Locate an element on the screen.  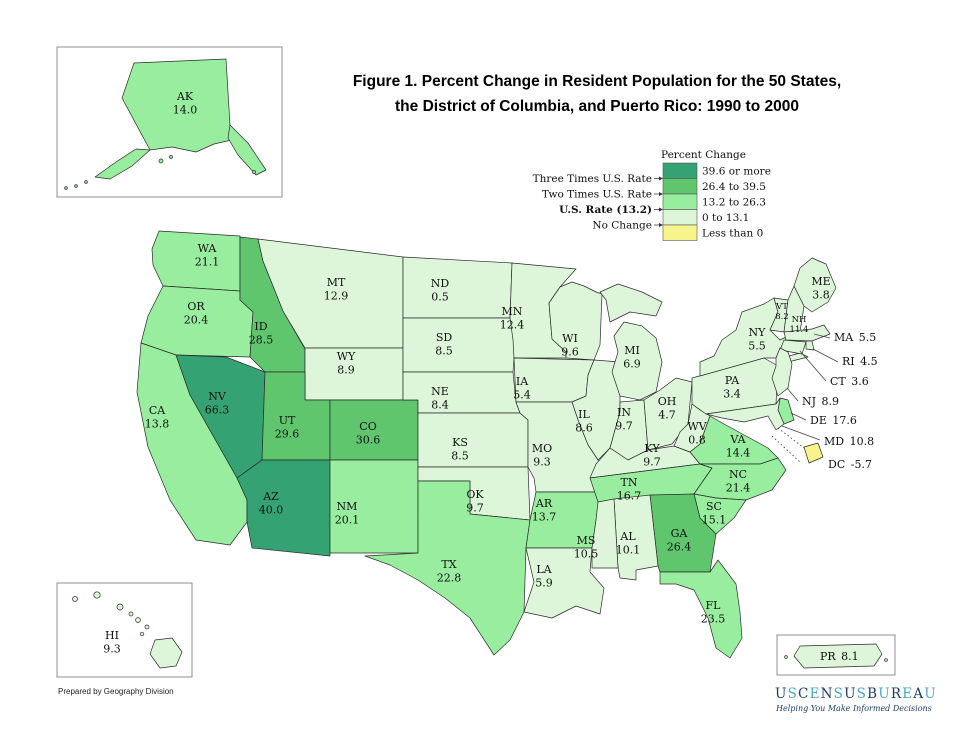
state-WA-label: WA 21.1 is located at coordinates (207, 255).